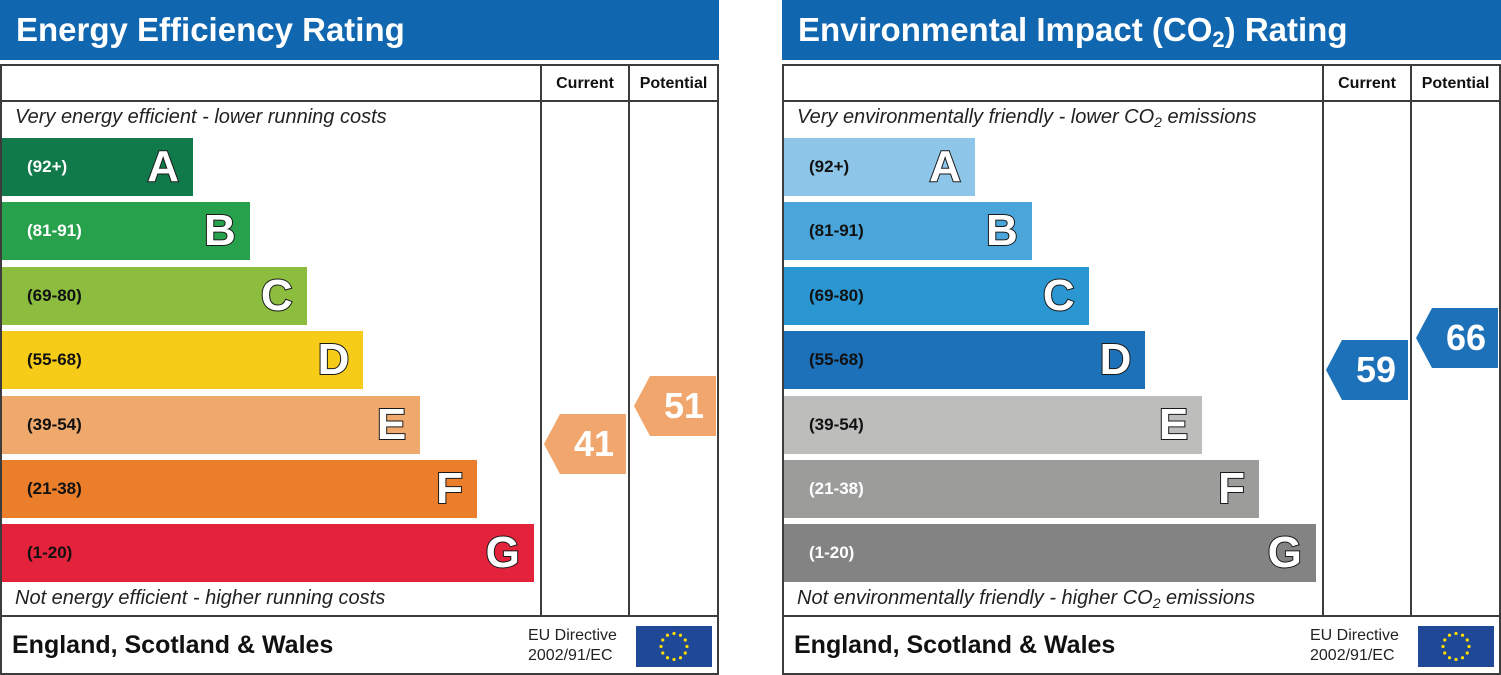 The image size is (1501, 675). I want to click on rating-band-f: (21-38) F, so click(1021, 489).